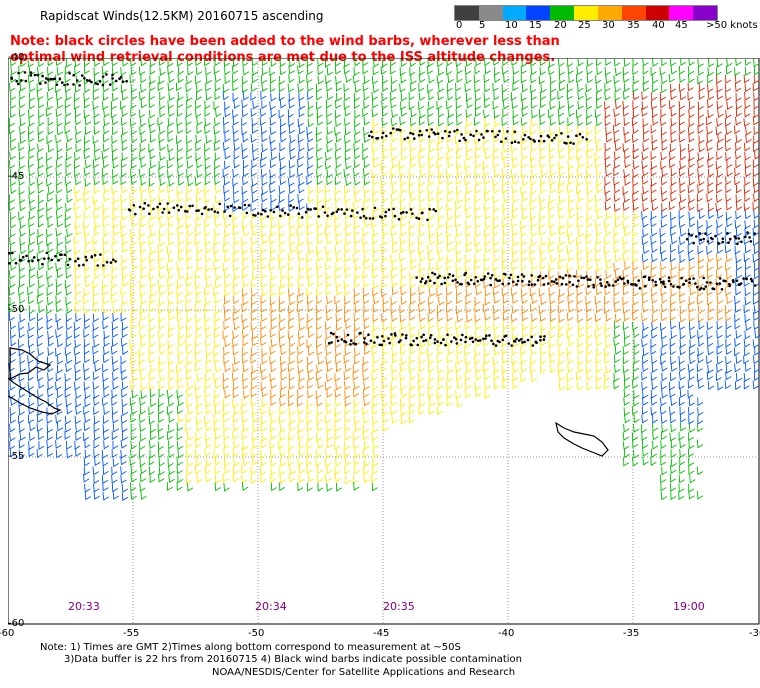  I want to click on latitude-tick-label: -60, so click(16, 623).